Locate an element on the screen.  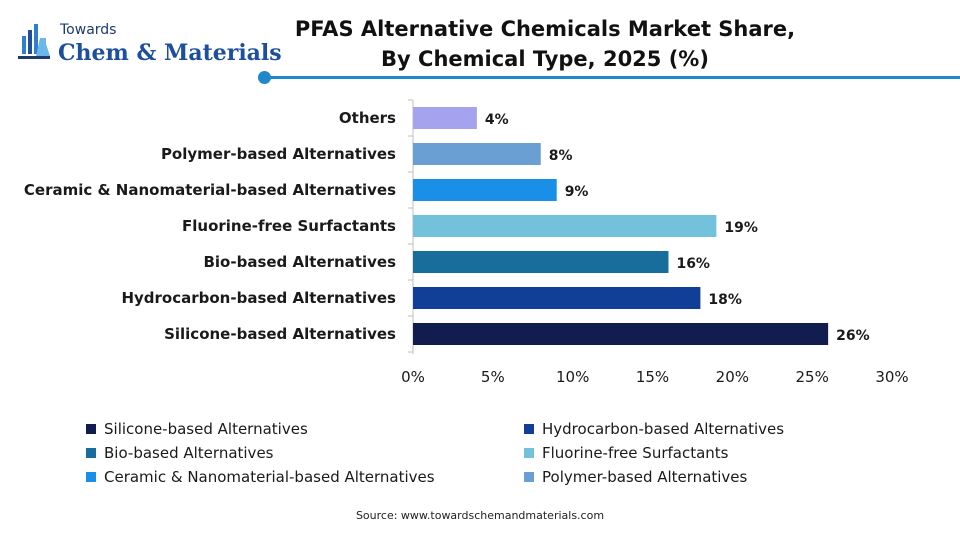
legend-item: Fluorine-free Surfactants is located at coordinates (626, 453).